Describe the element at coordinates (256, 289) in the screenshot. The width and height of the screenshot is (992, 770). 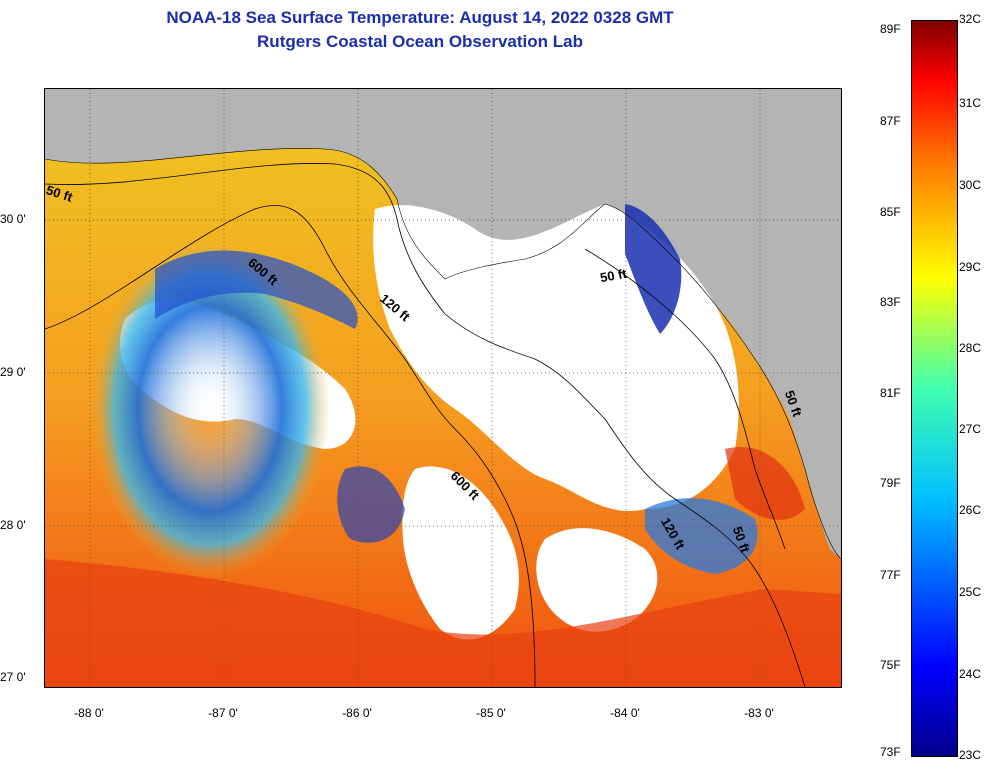
I see `cold-band-north` at that location.